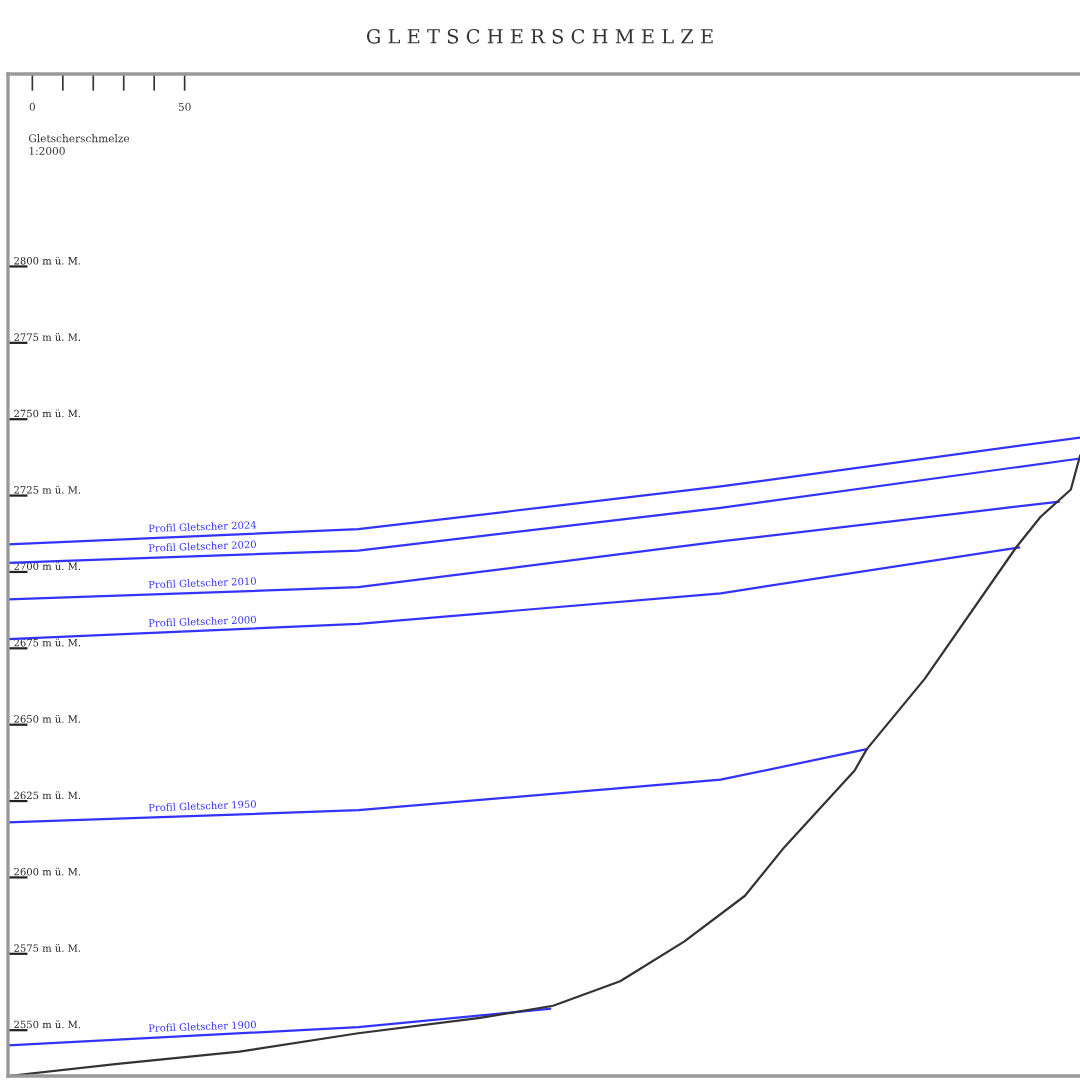 This screenshot has width=1080, height=1080. What do you see at coordinates (539, 36) in the screenshot?
I see `chart-title: G L E T S C H E R S C H M E L Z E` at bounding box center [539, 36].